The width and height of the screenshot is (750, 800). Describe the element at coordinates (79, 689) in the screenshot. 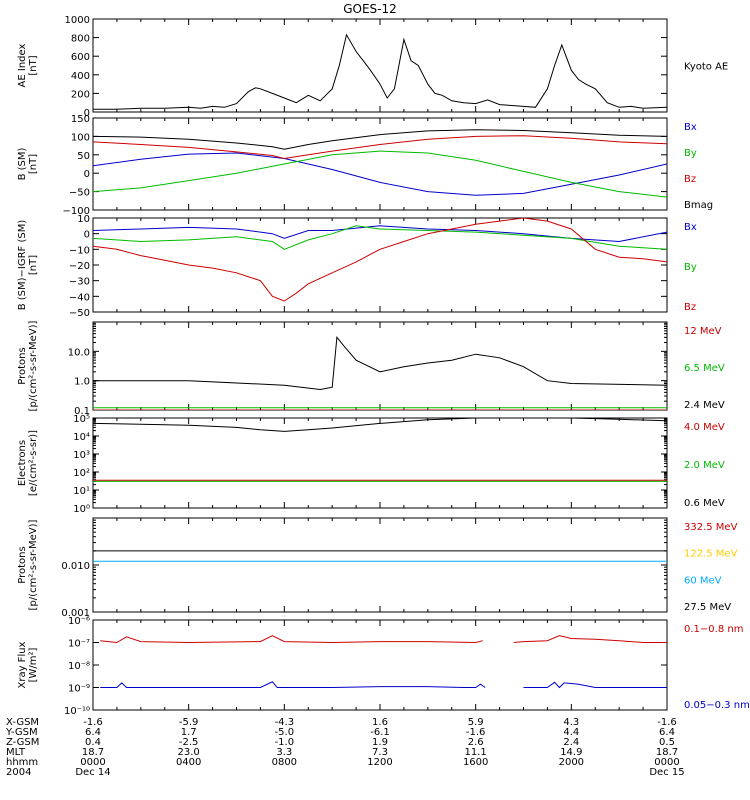

I see `y-tick-label: 10⁻⁹` at that location.